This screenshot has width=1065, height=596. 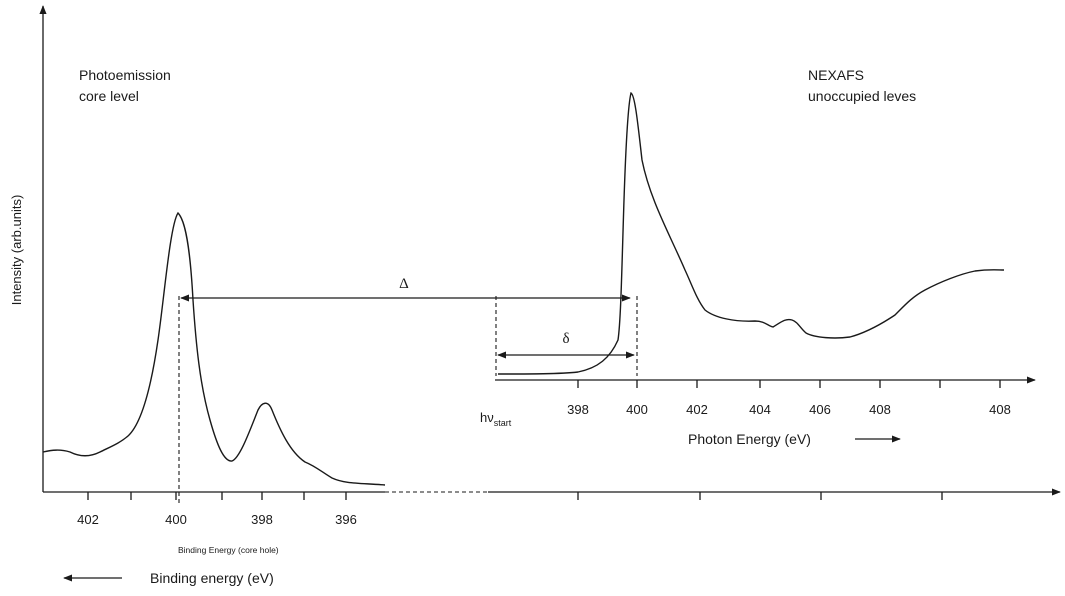 I want to click on nexafs-title-line1: NEXAFS, so click(x=836, y=75).